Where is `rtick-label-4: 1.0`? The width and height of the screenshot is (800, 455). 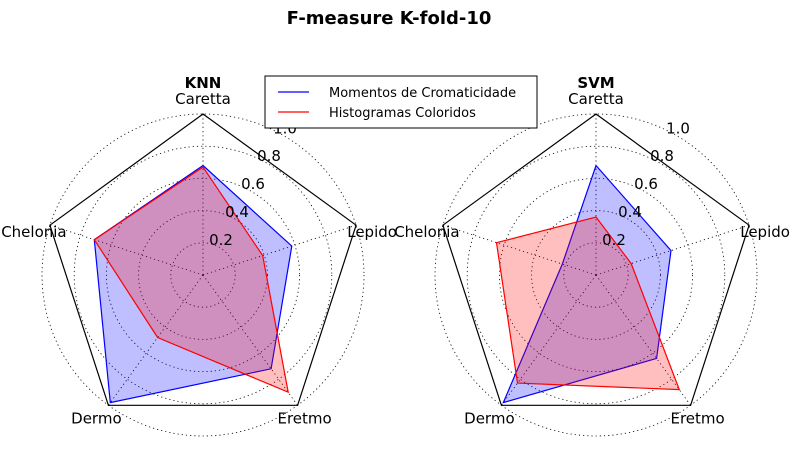
rtick-label-4: 1.0 is located at coordinates (678, 128).